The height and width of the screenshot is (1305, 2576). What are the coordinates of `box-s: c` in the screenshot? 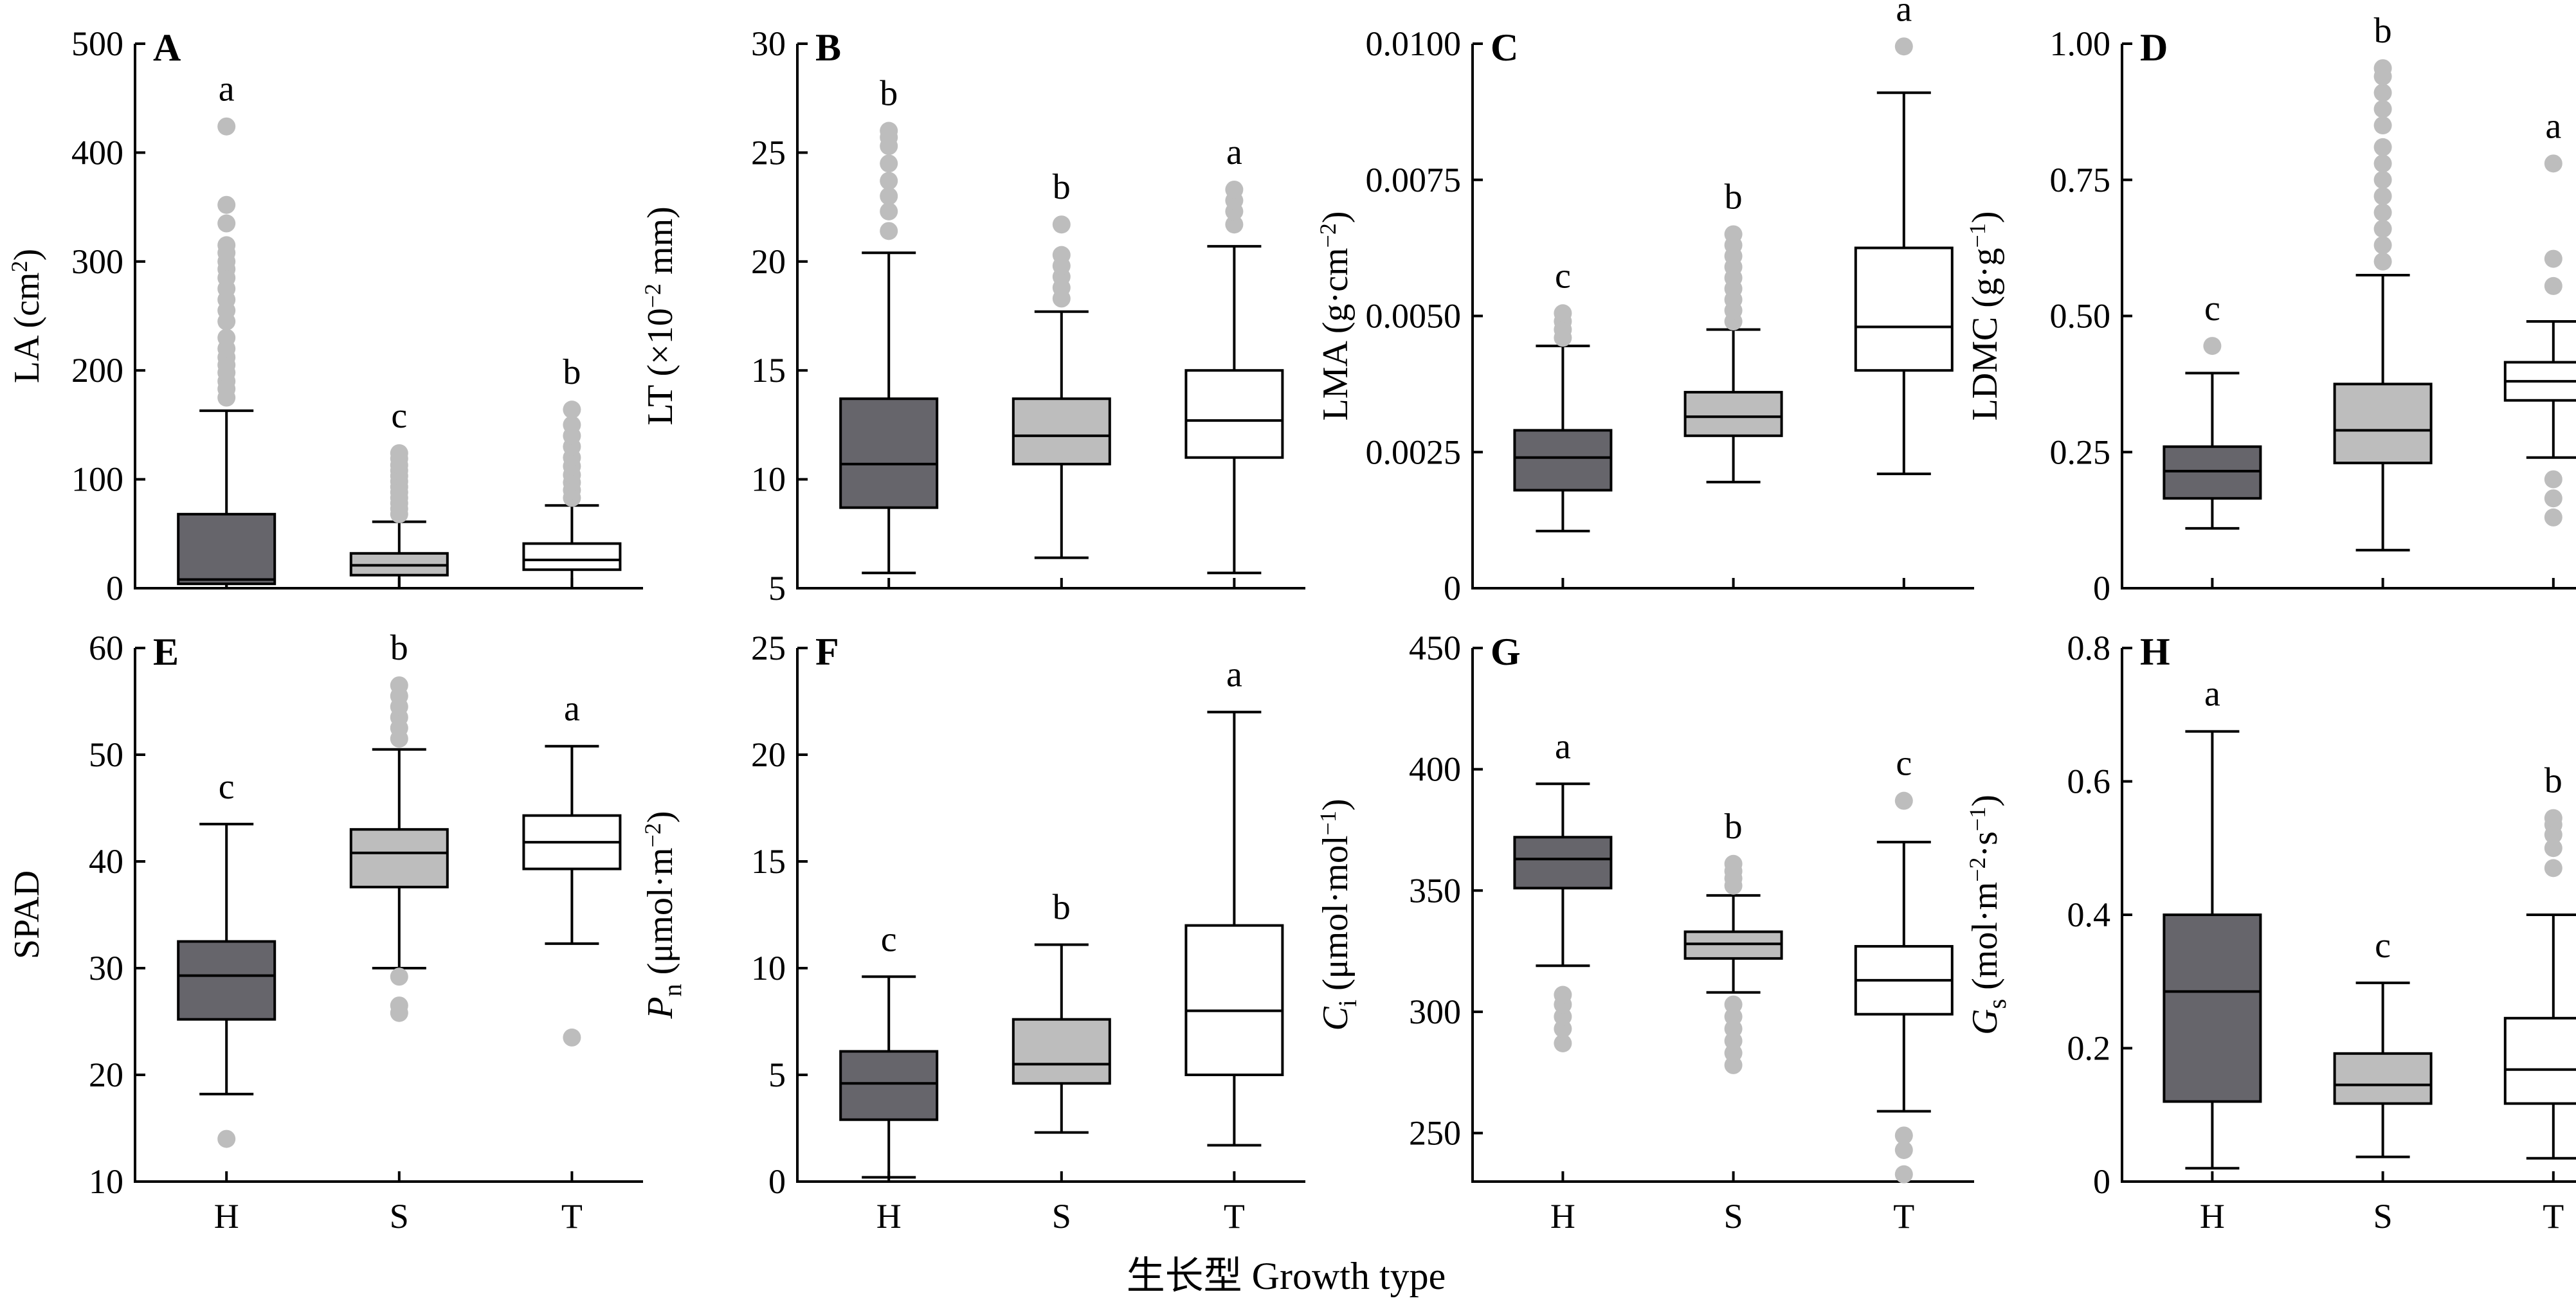 It's located at (399, 493).